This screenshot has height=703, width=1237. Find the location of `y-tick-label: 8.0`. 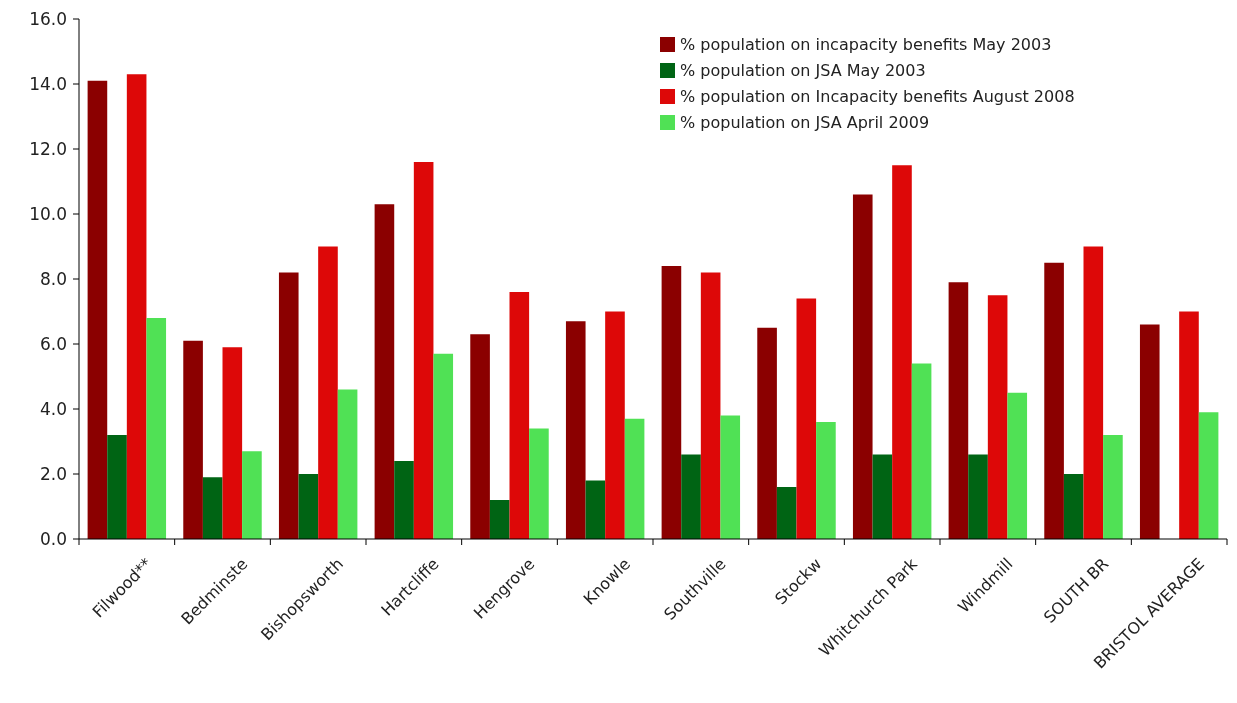

y-tick-label: 8.0 is located at coordinates (53, 278).